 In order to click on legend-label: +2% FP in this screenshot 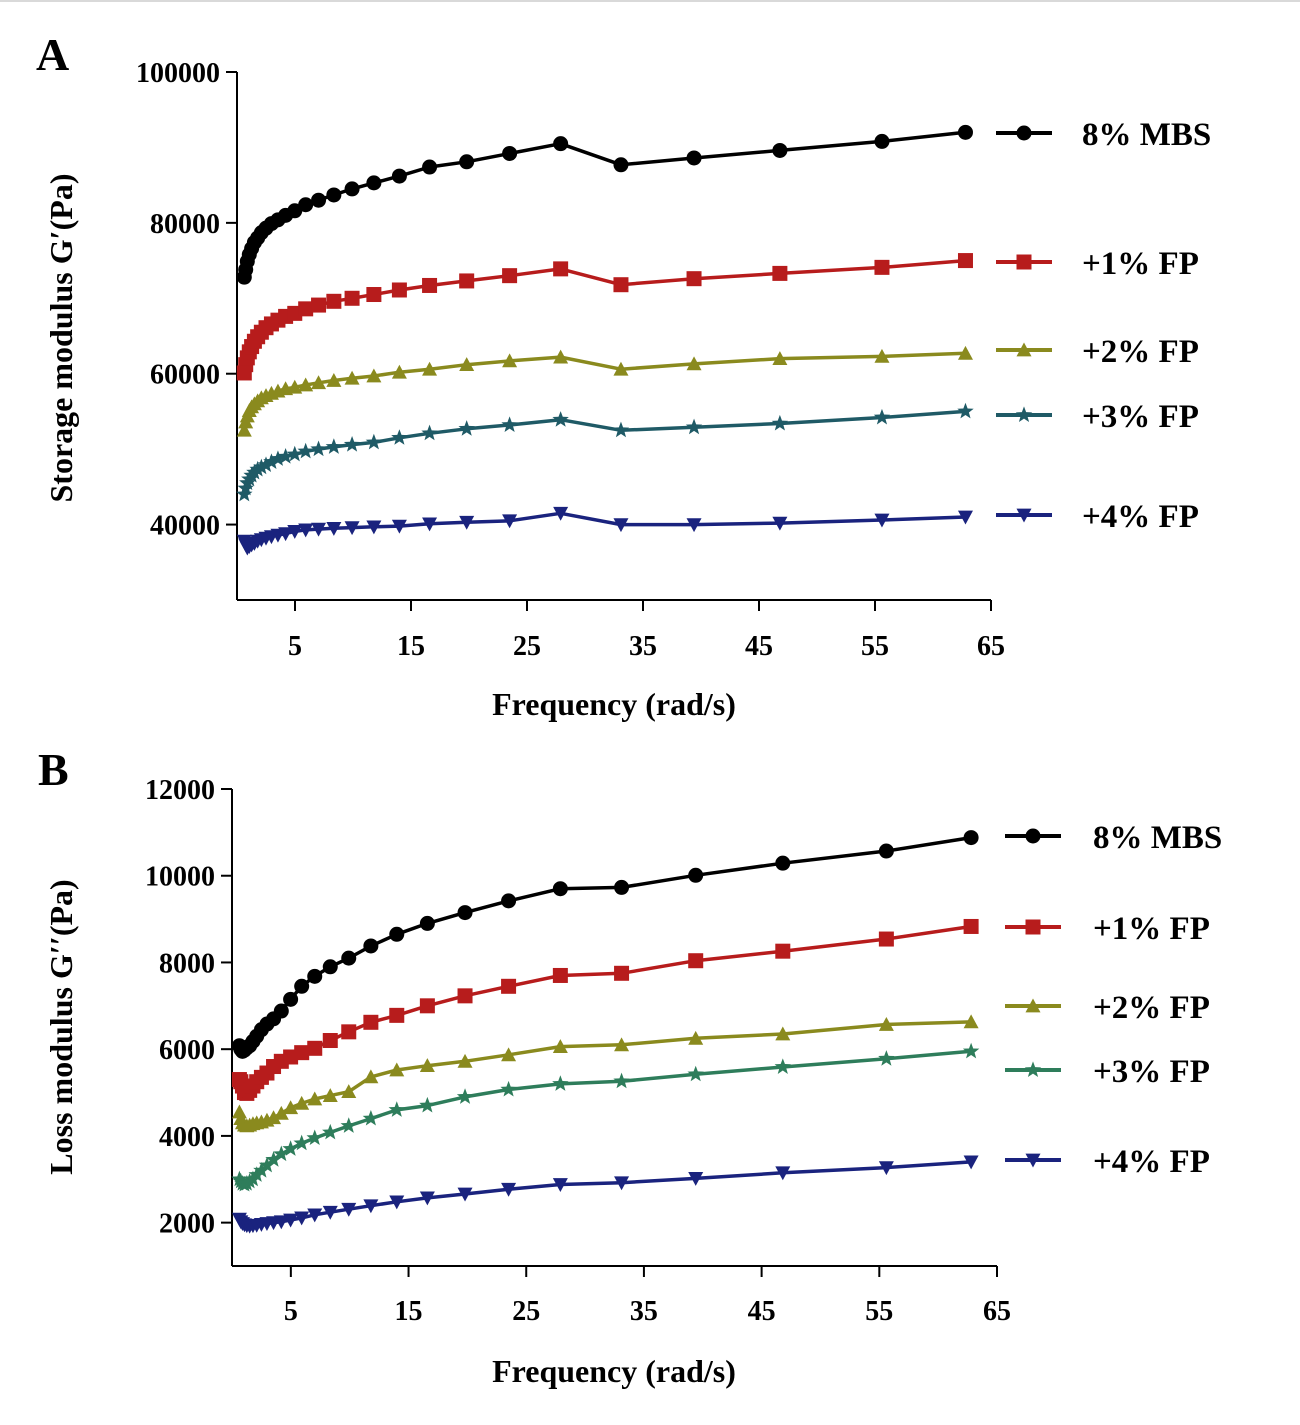, I will do `click(1151, 1008)`.